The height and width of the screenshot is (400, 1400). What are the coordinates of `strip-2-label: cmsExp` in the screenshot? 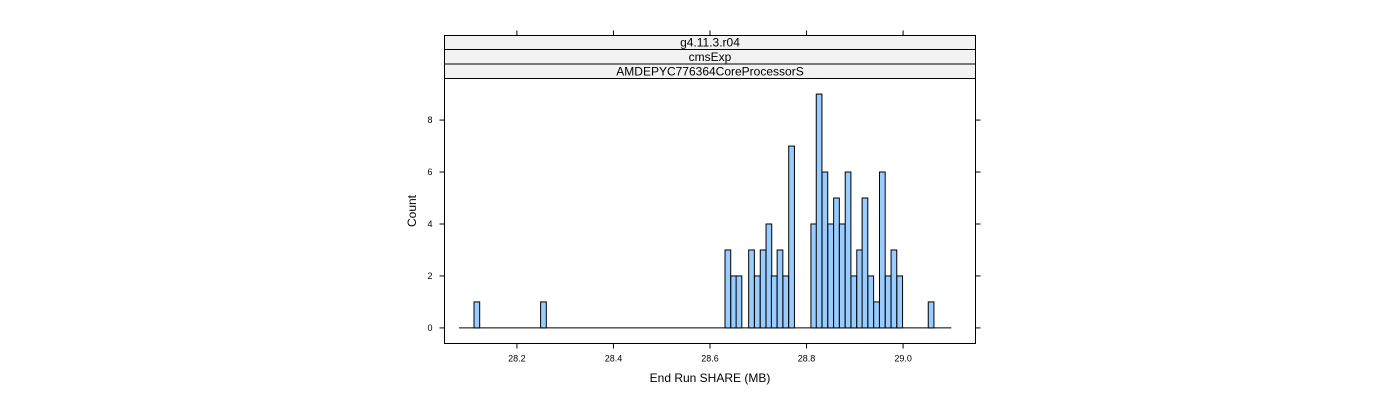 It's located at (710, 57).